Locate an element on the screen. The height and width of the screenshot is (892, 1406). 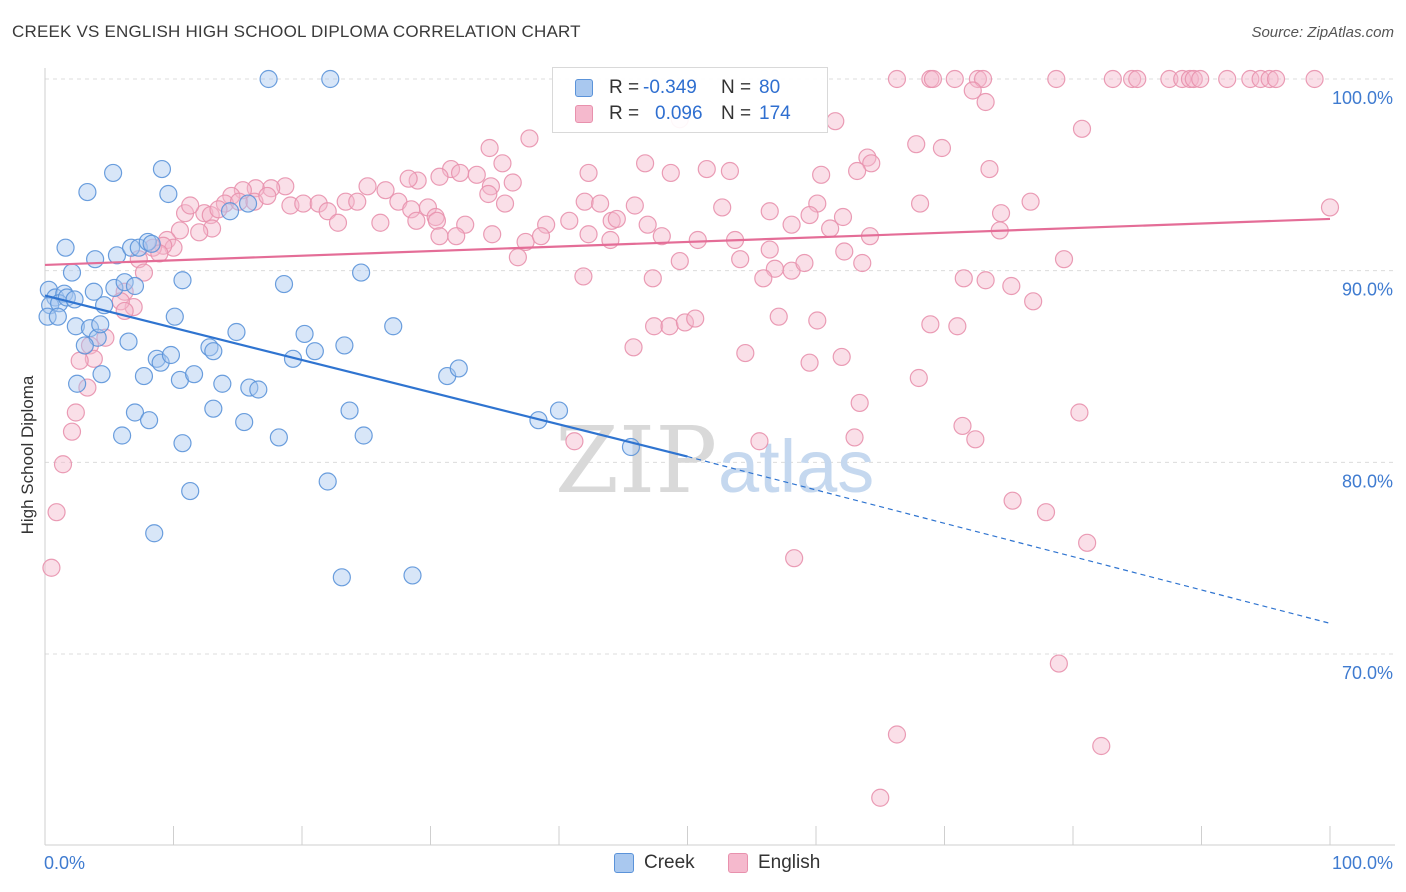
creek-legend-swatch is located at coordinates (624, 863).